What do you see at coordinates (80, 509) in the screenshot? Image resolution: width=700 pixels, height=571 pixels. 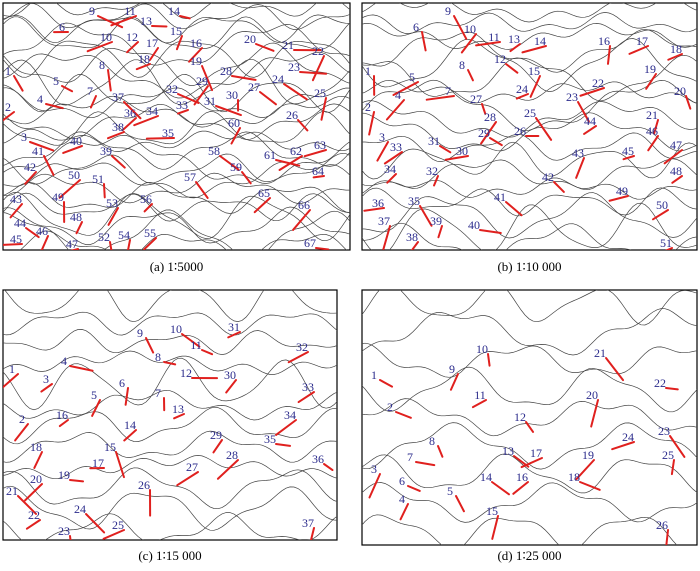 I see `ridge-label: 24` at bounding box center [80, 509].